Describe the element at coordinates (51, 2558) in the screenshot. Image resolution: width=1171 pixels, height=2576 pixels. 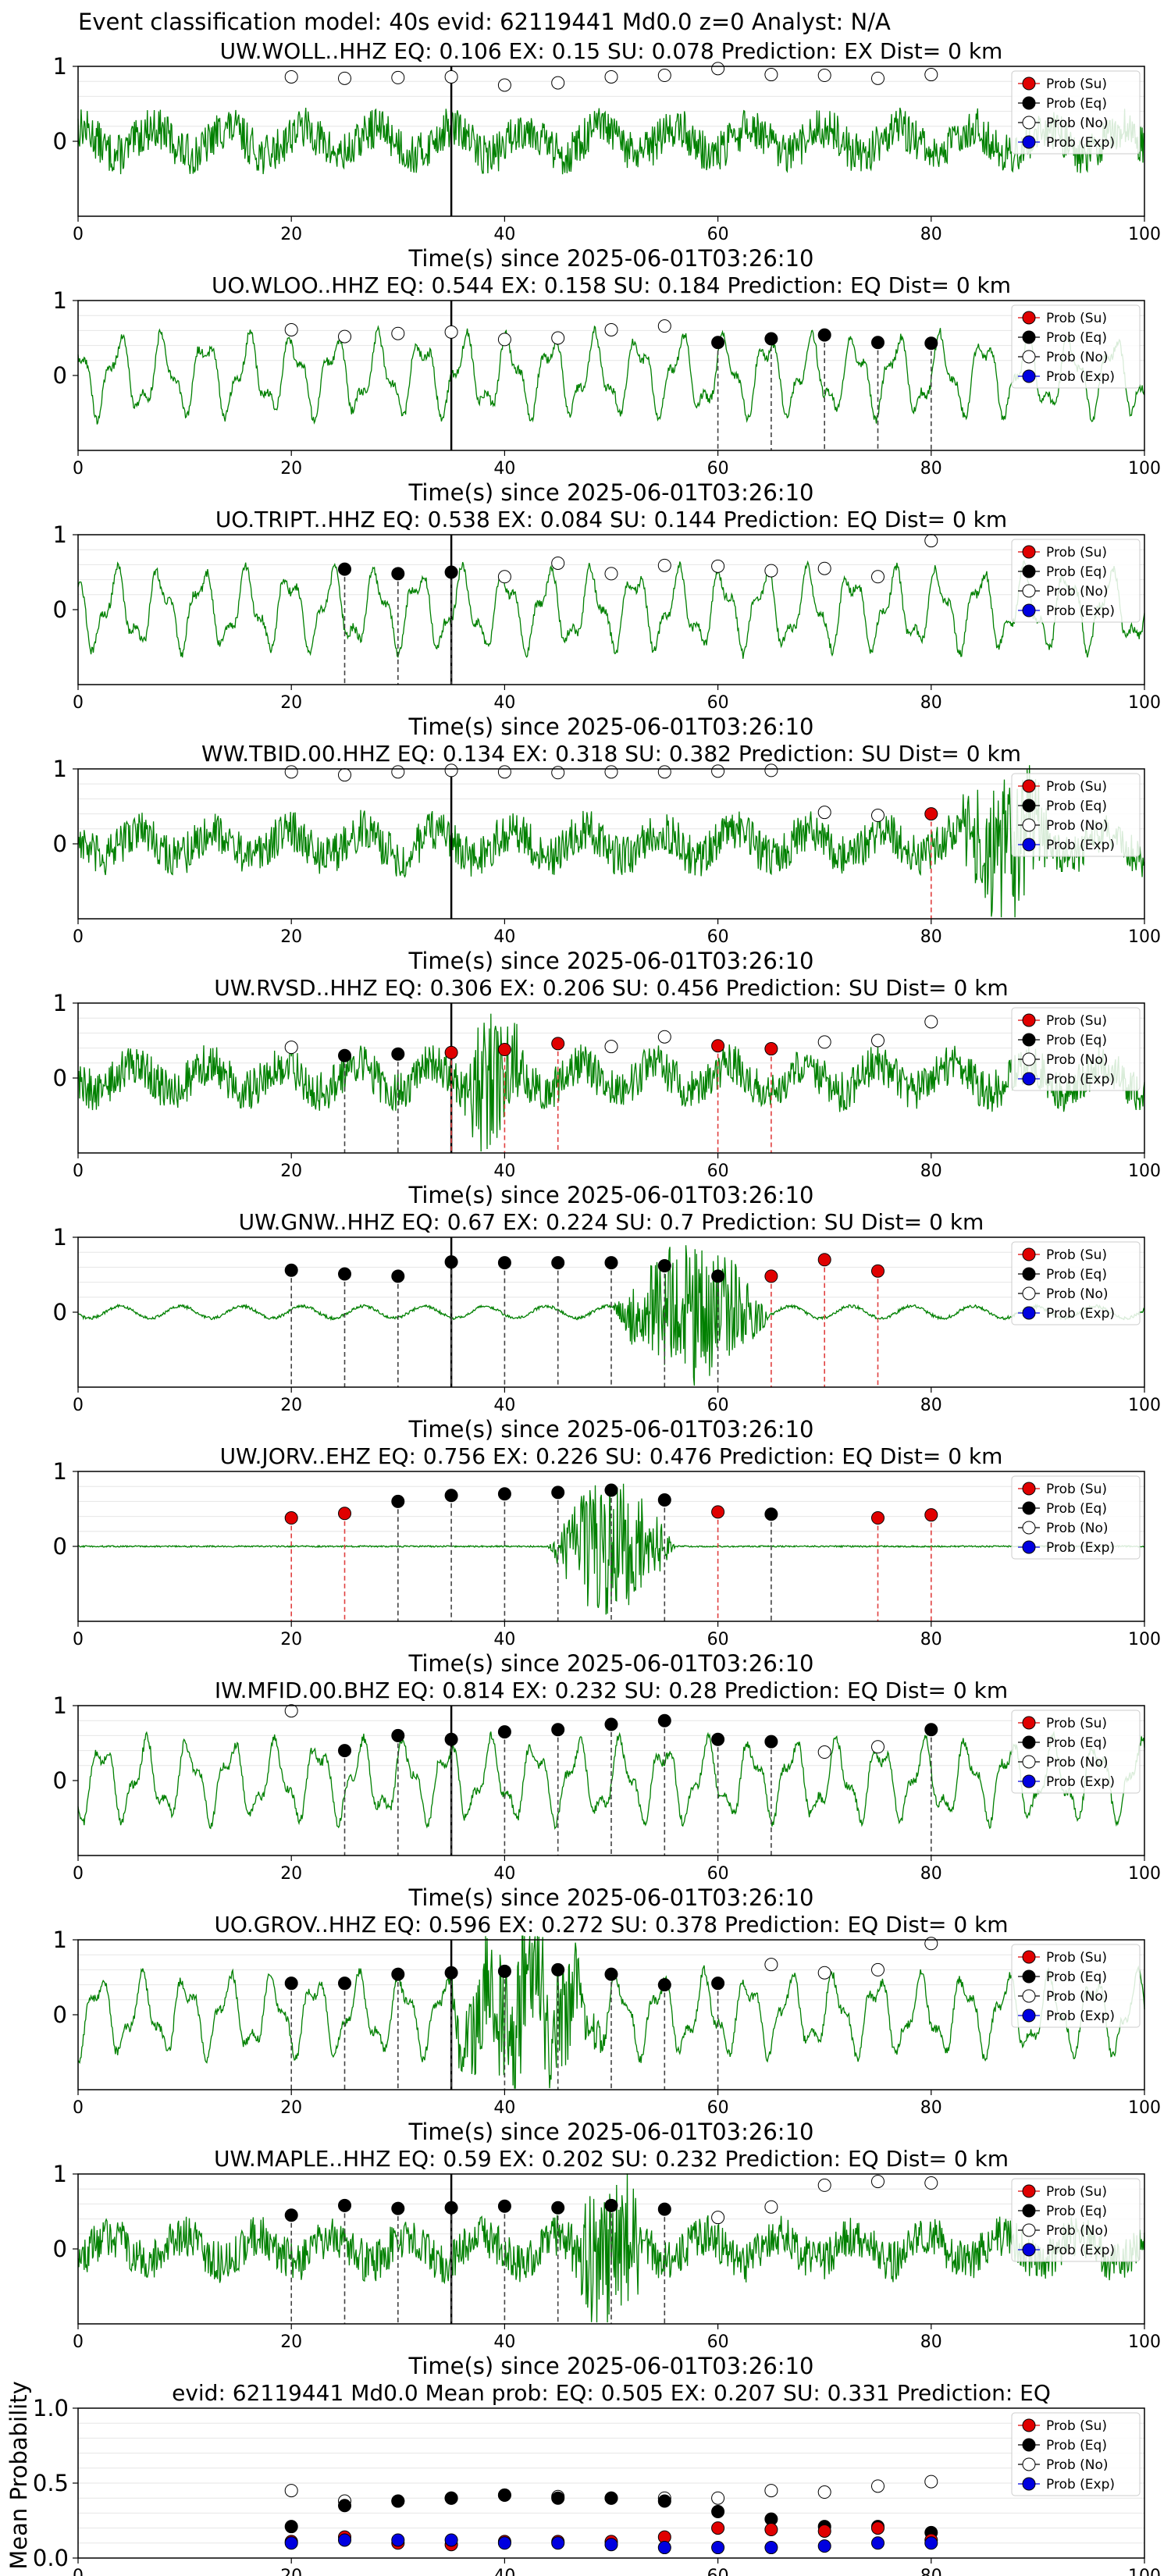
I see `y-tick-label: 0.0` at that location.